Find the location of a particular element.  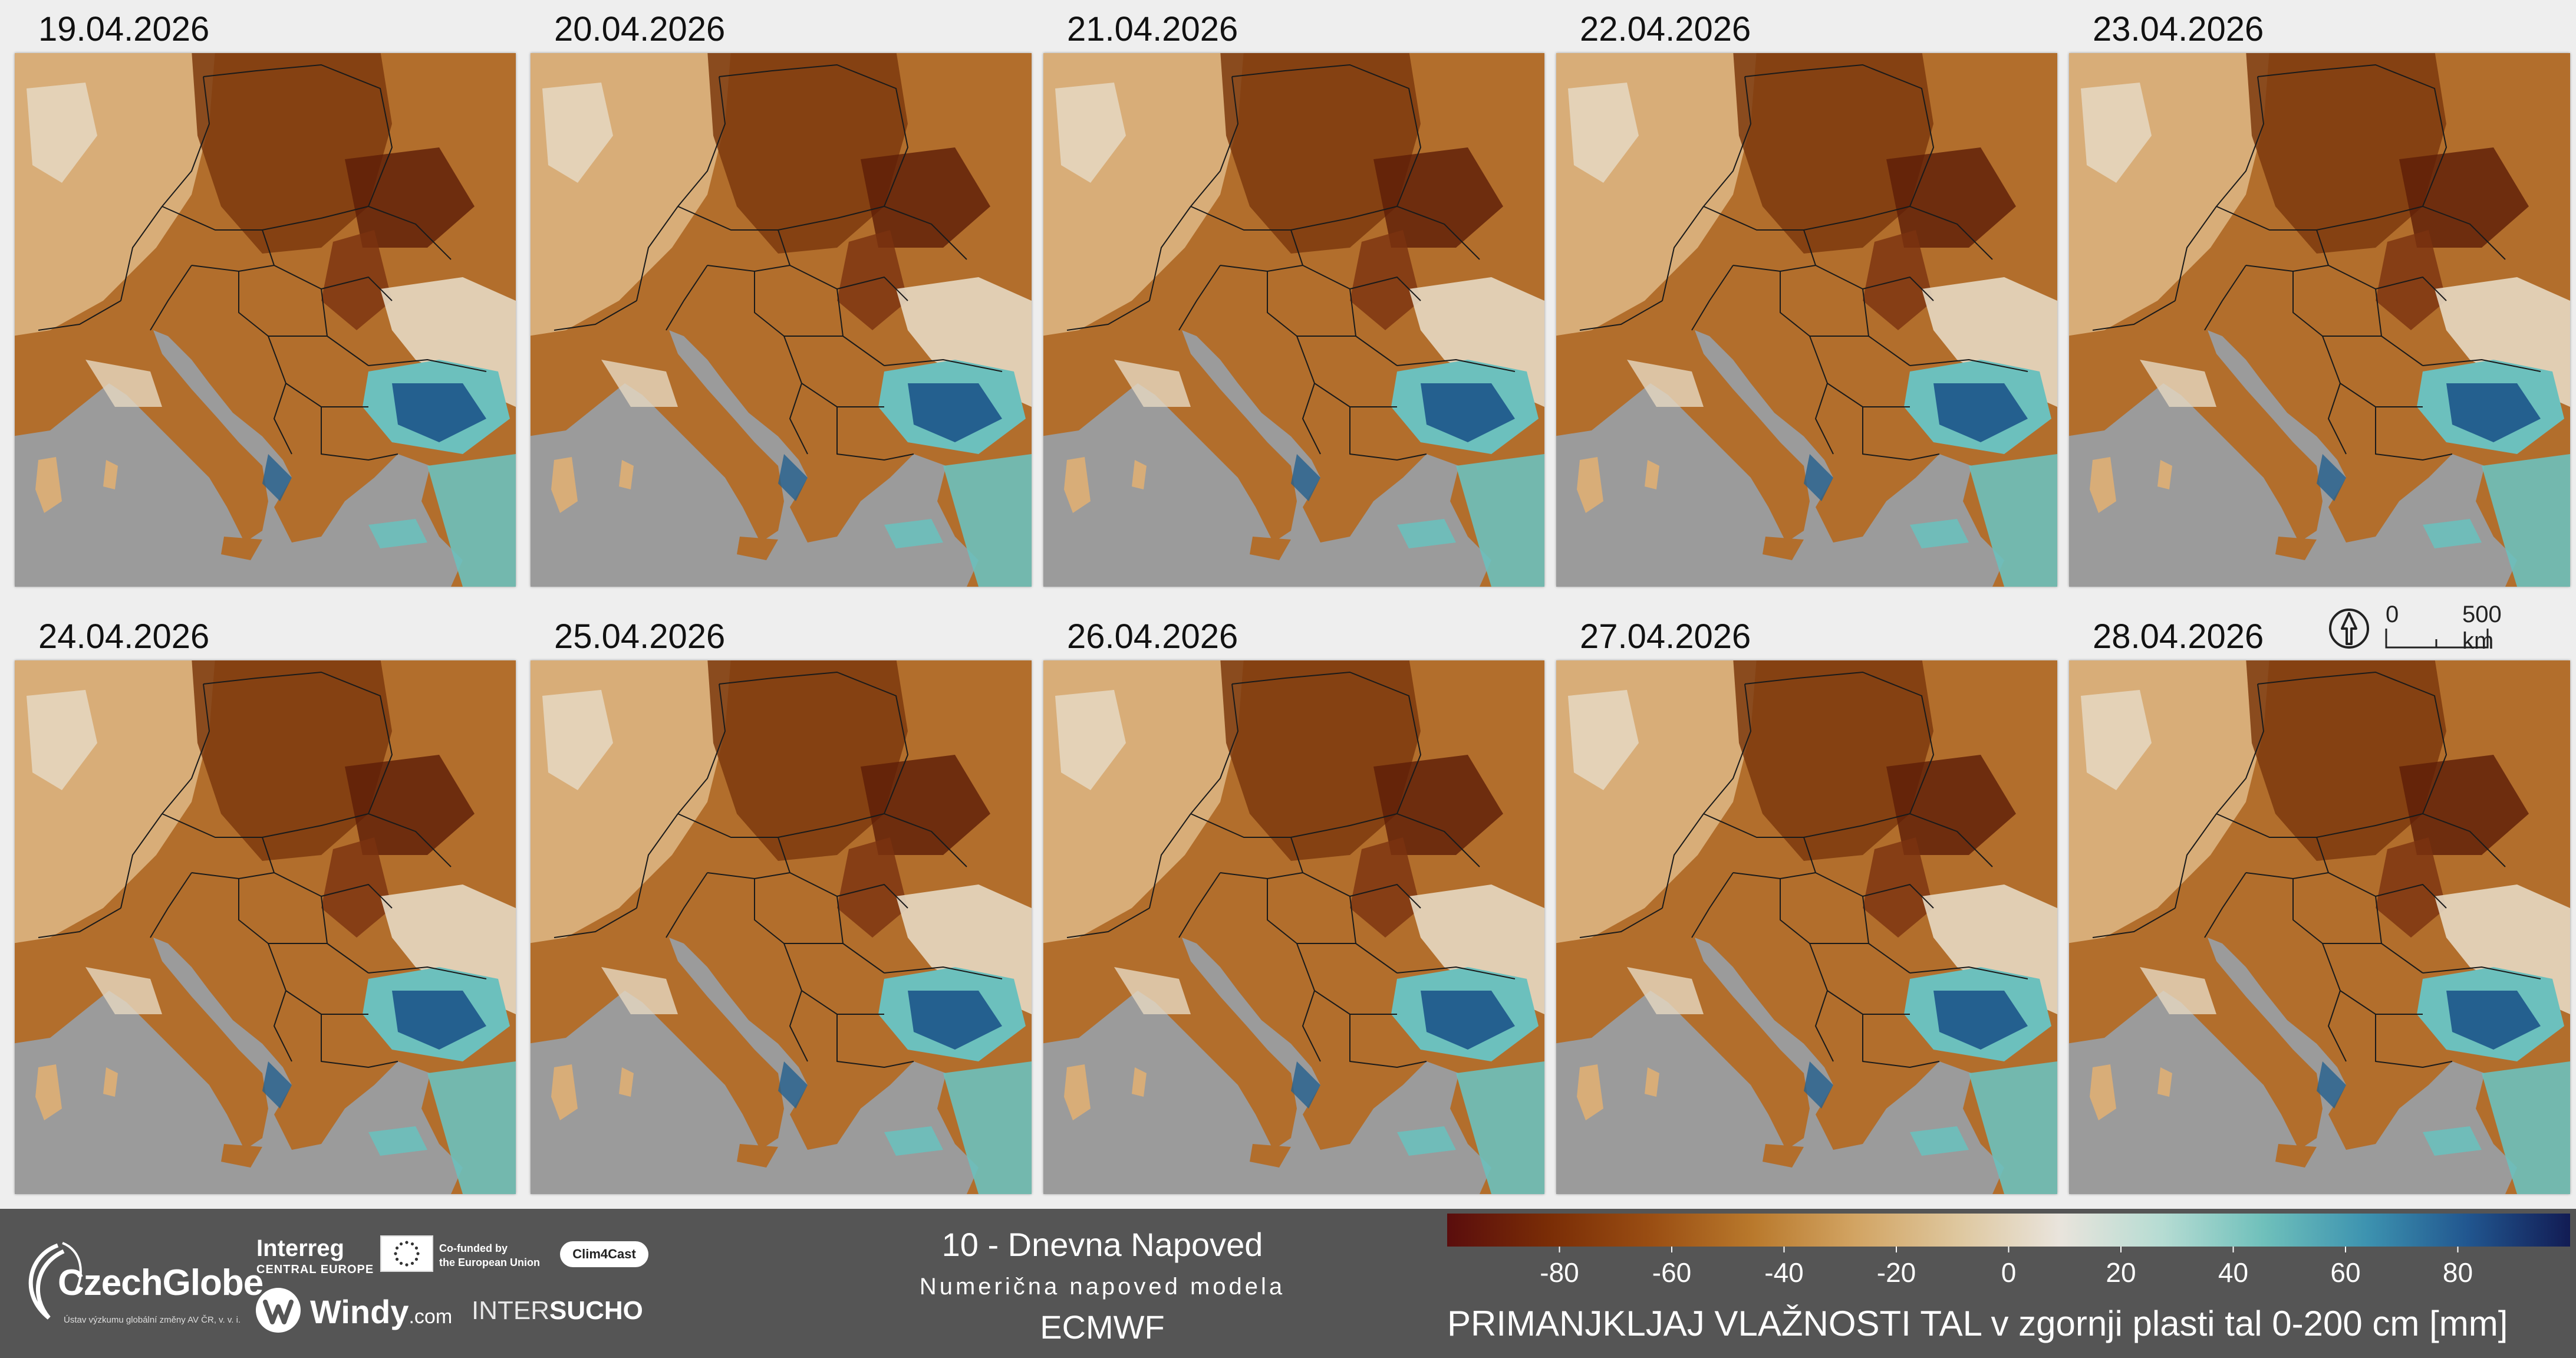

forecast-title: 10 - Dnevna Napoved is located at coordinates (1102, 1244).